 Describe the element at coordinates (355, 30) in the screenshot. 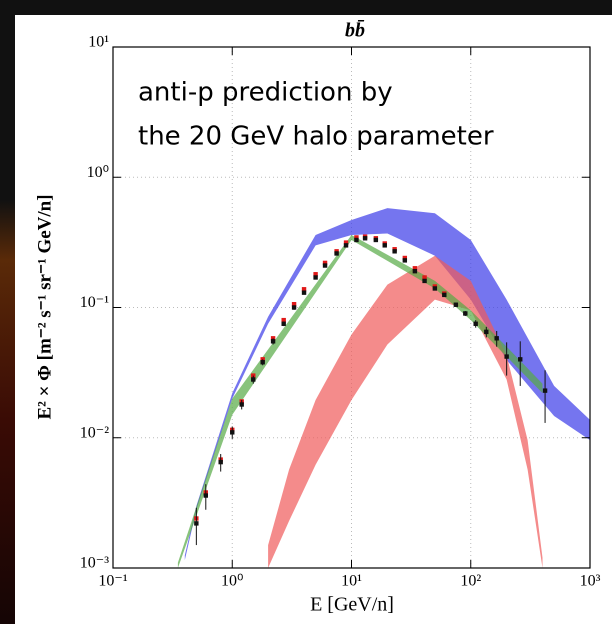

I see `chart-title: bb̄` at that location.